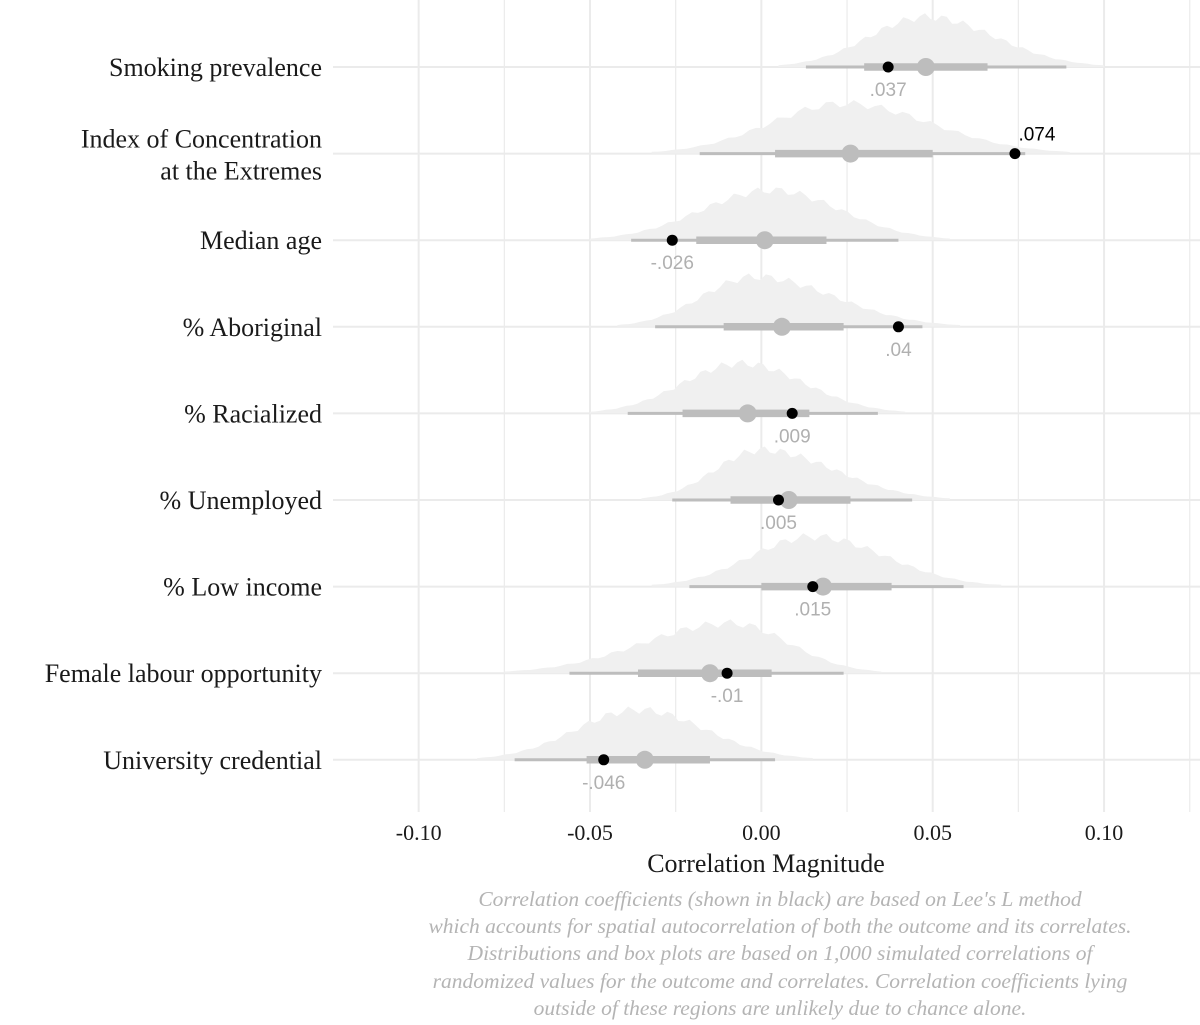  I want to click on observed-value-label: .037, so click(888, 90).